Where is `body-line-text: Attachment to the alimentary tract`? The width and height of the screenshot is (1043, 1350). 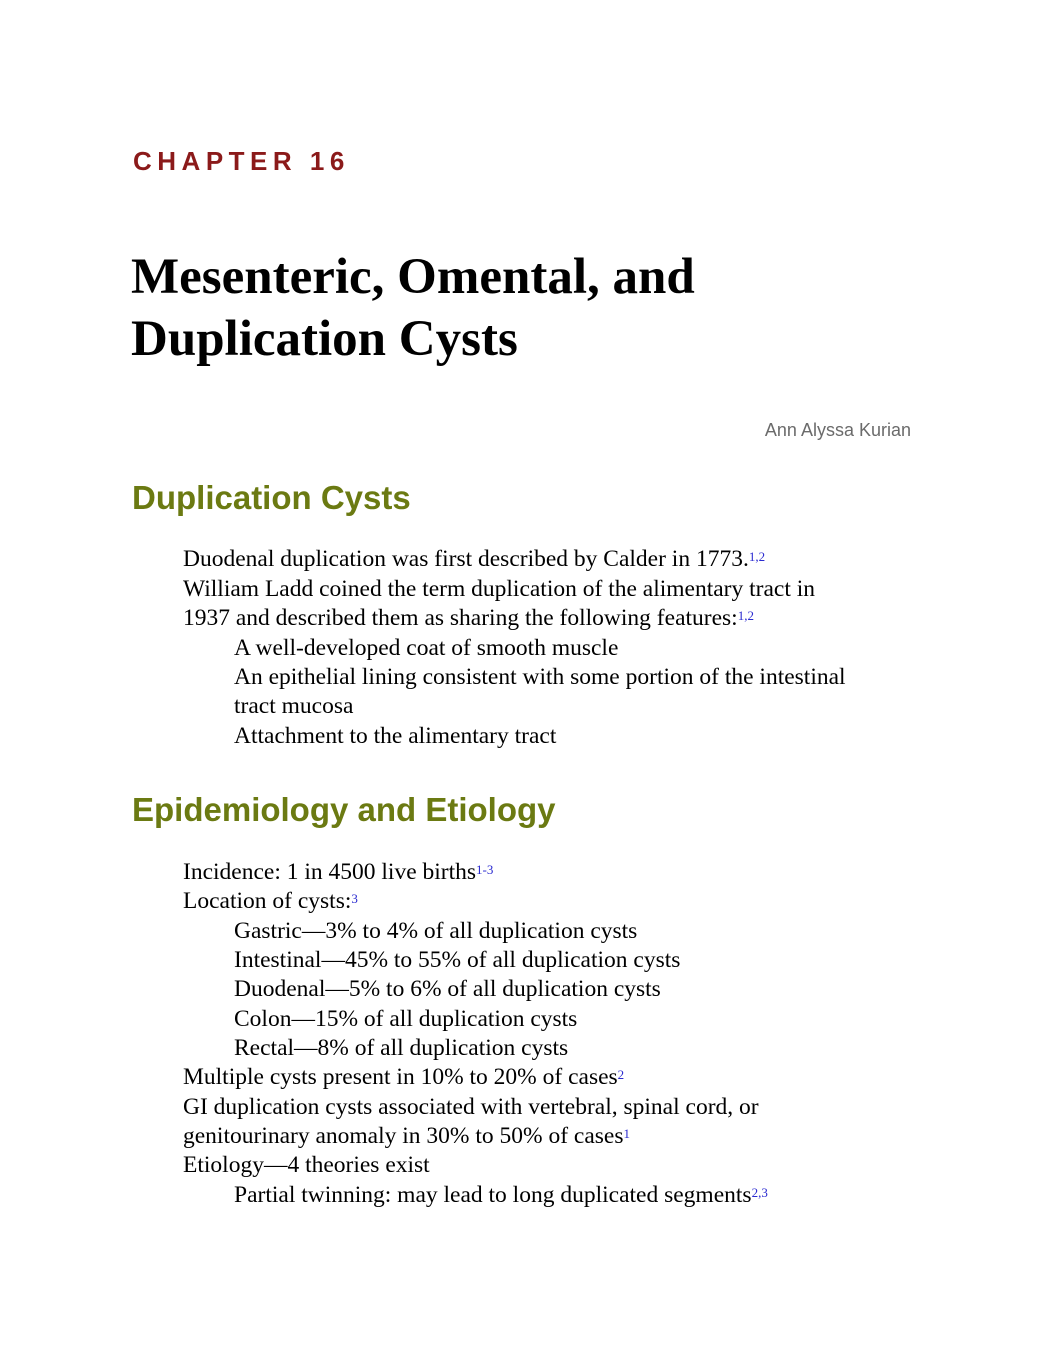
body-line-text: Attachment to the alimentary tract is located at coordinates (395, 736).